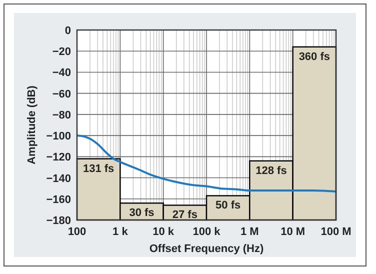  I want to click on annotation: 27 fs, so click(185, 215).